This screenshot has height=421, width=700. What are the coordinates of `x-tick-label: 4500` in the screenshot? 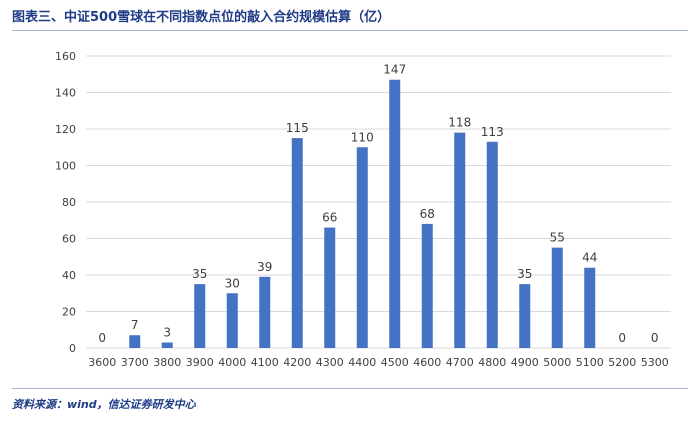 It's located at (395, 362).